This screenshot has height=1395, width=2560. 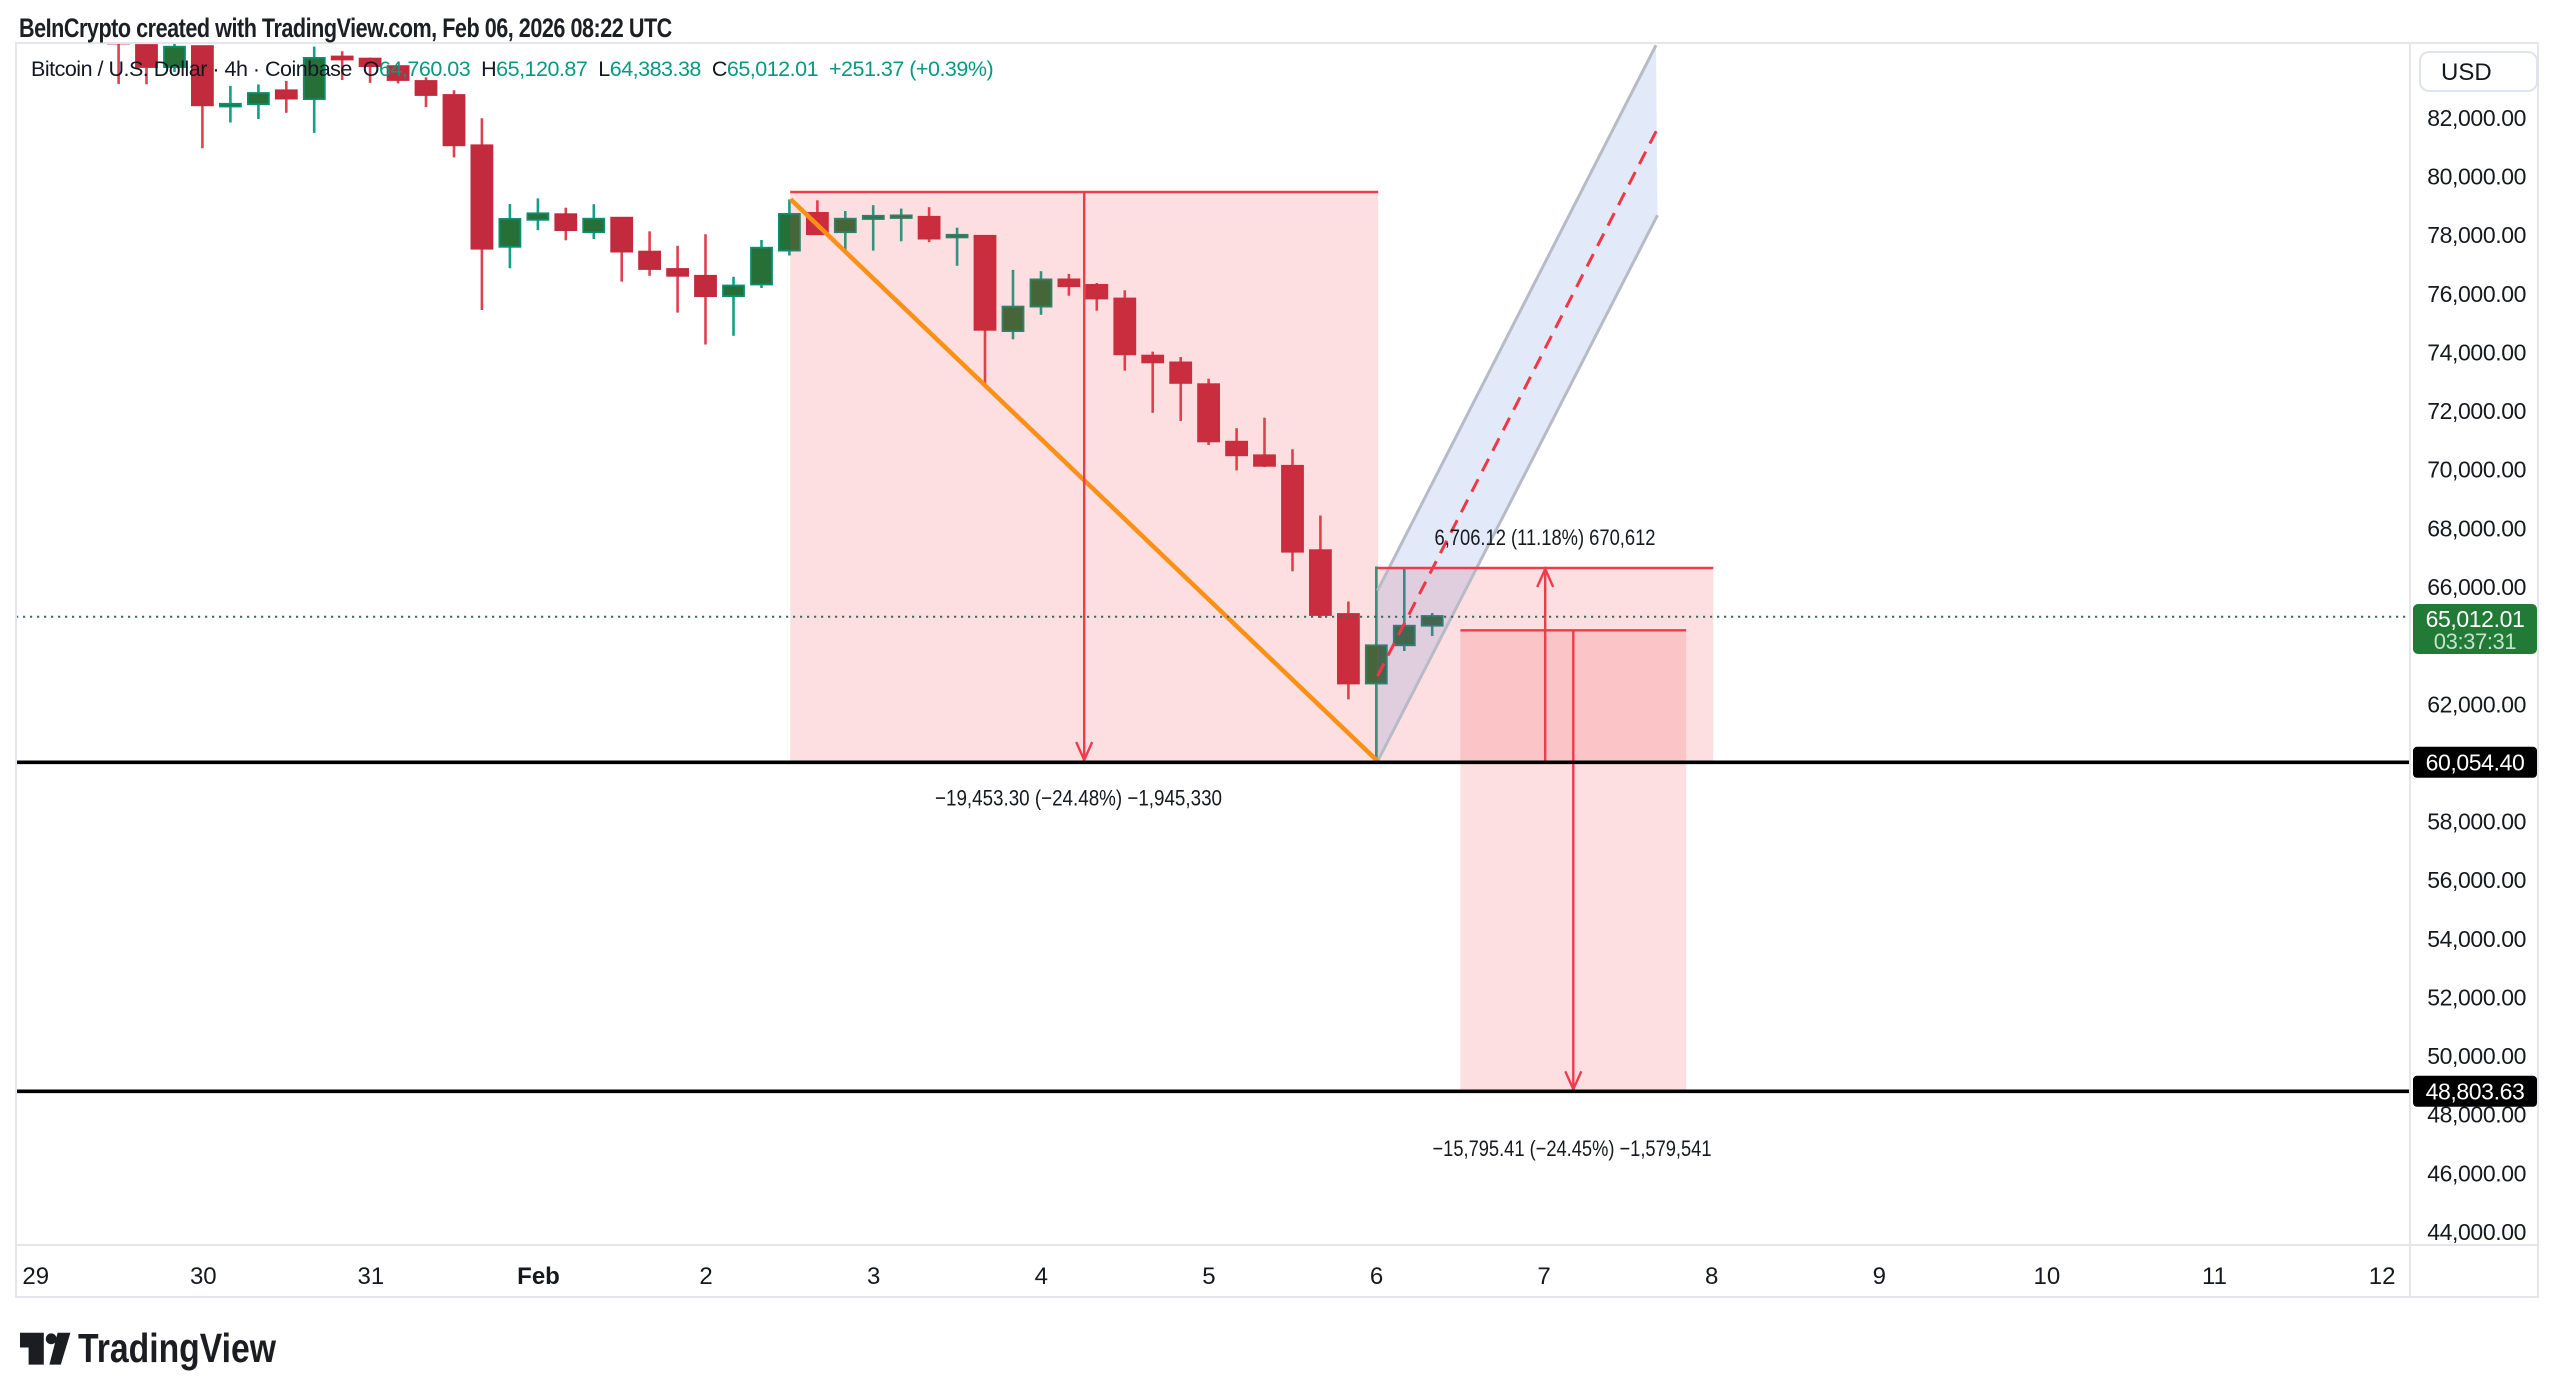 I want to click on svg-text: 50,000.00, so click(x=2476, y=1056).